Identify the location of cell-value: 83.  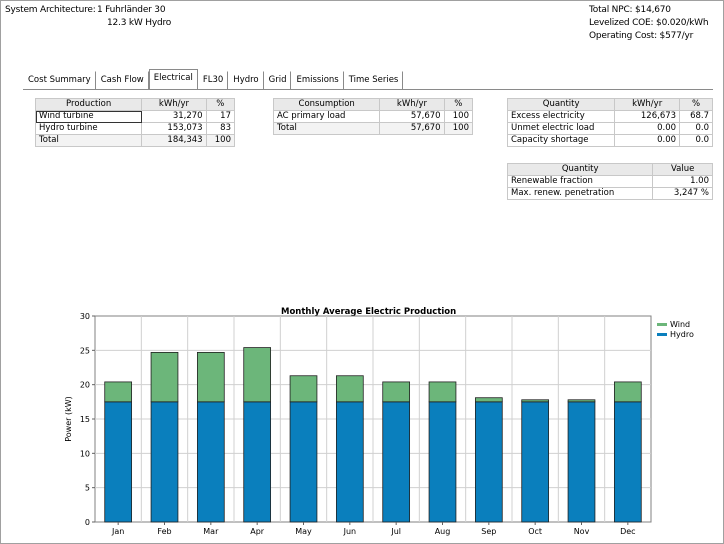
(220, 128).